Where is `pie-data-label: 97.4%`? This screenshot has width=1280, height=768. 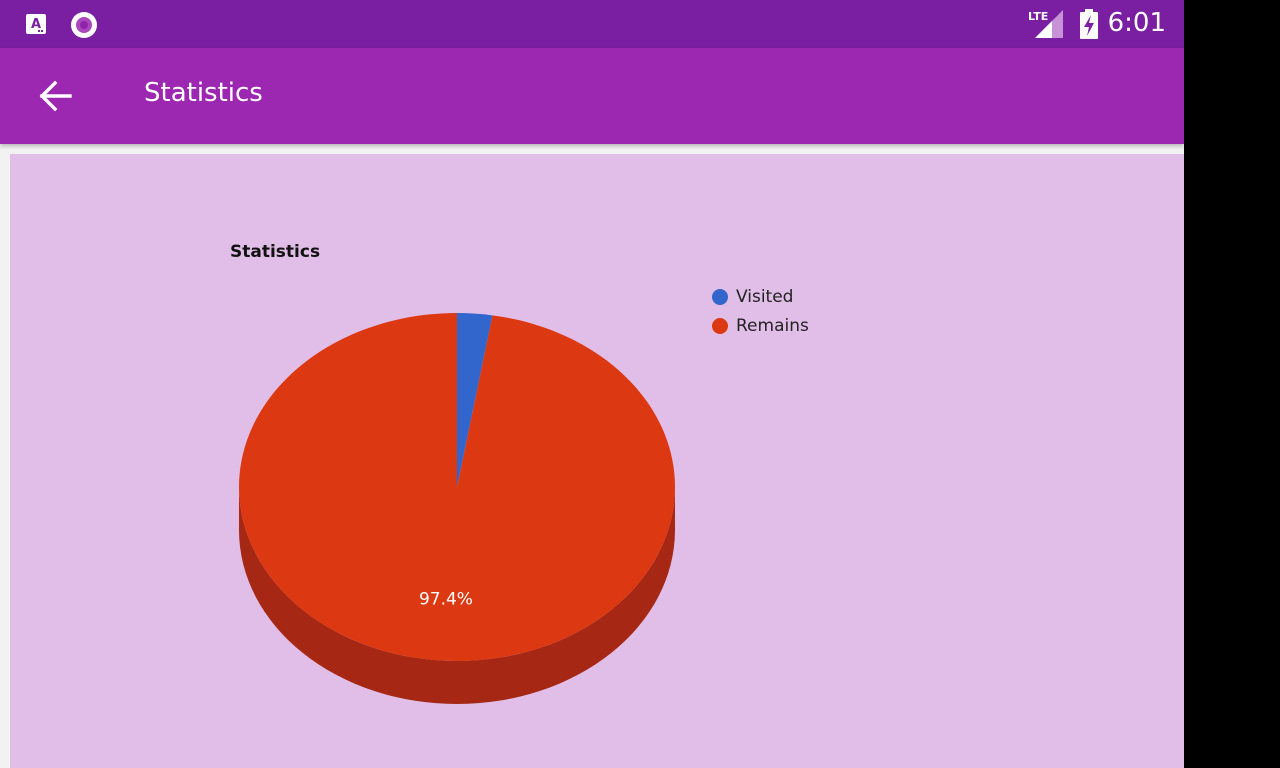 pie-data-label: 97.4% is located at coordinates (446, 600).